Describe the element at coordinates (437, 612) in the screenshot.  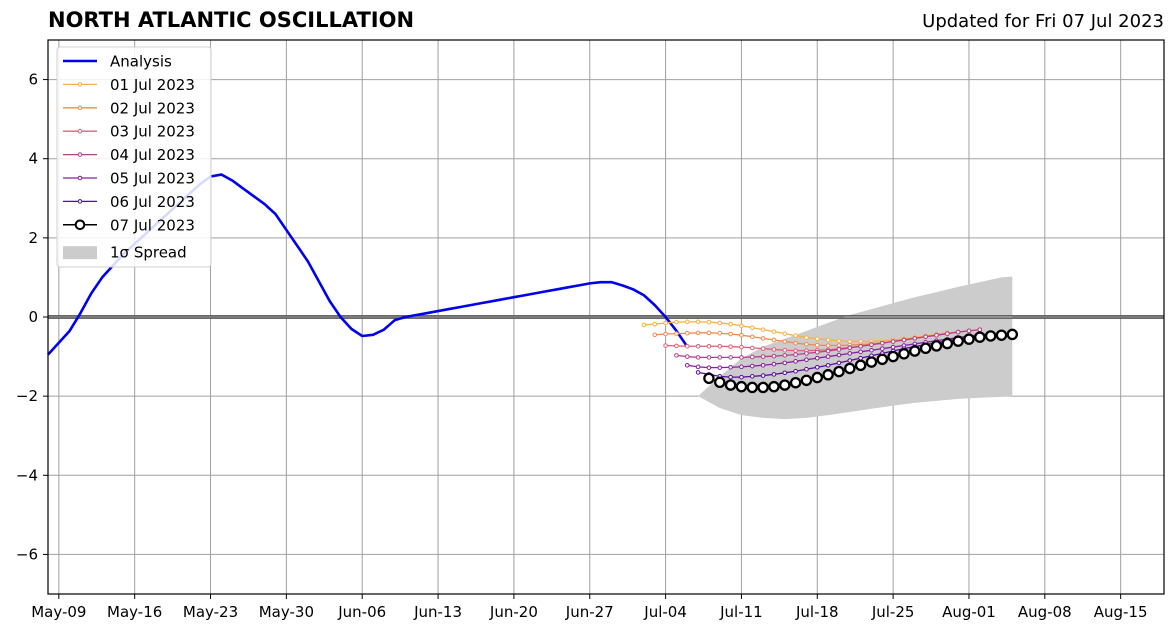
I see `x-tick-label: Jun-13` at that location.